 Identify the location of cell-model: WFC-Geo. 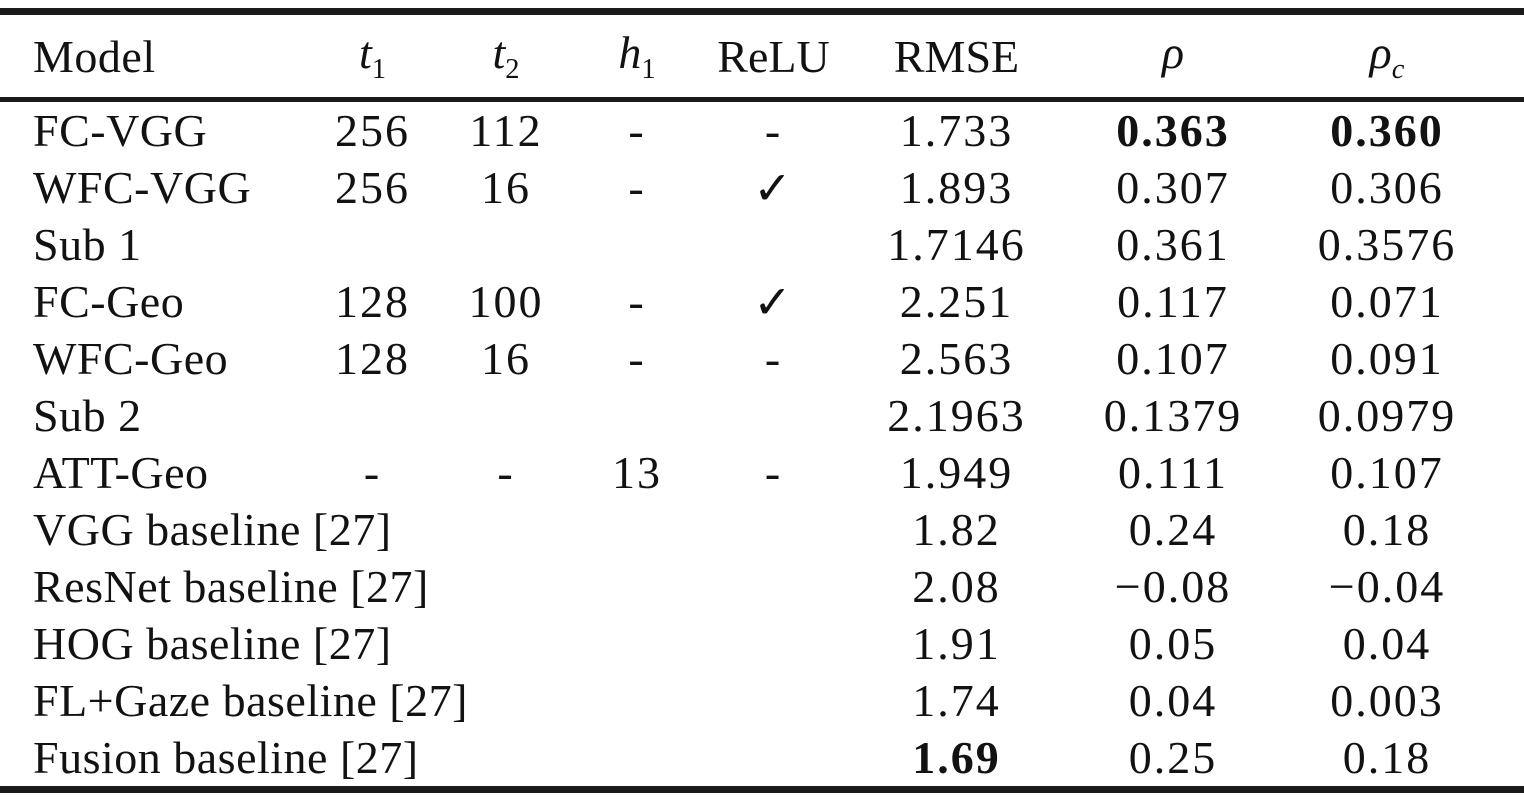
(131, 358).